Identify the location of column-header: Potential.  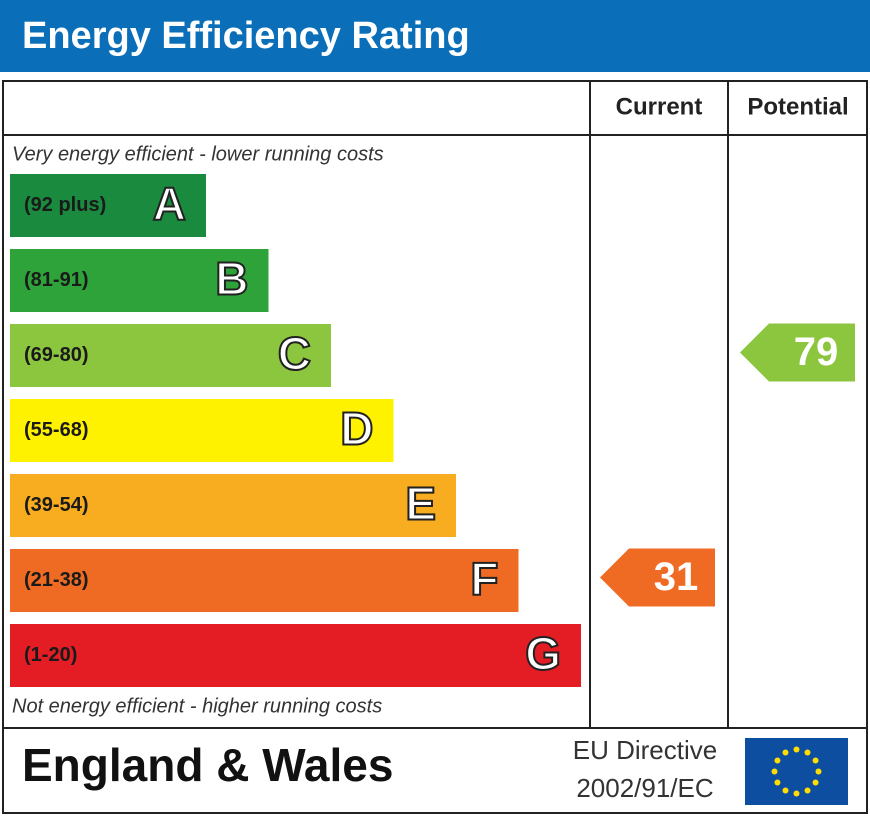
(797, 106).